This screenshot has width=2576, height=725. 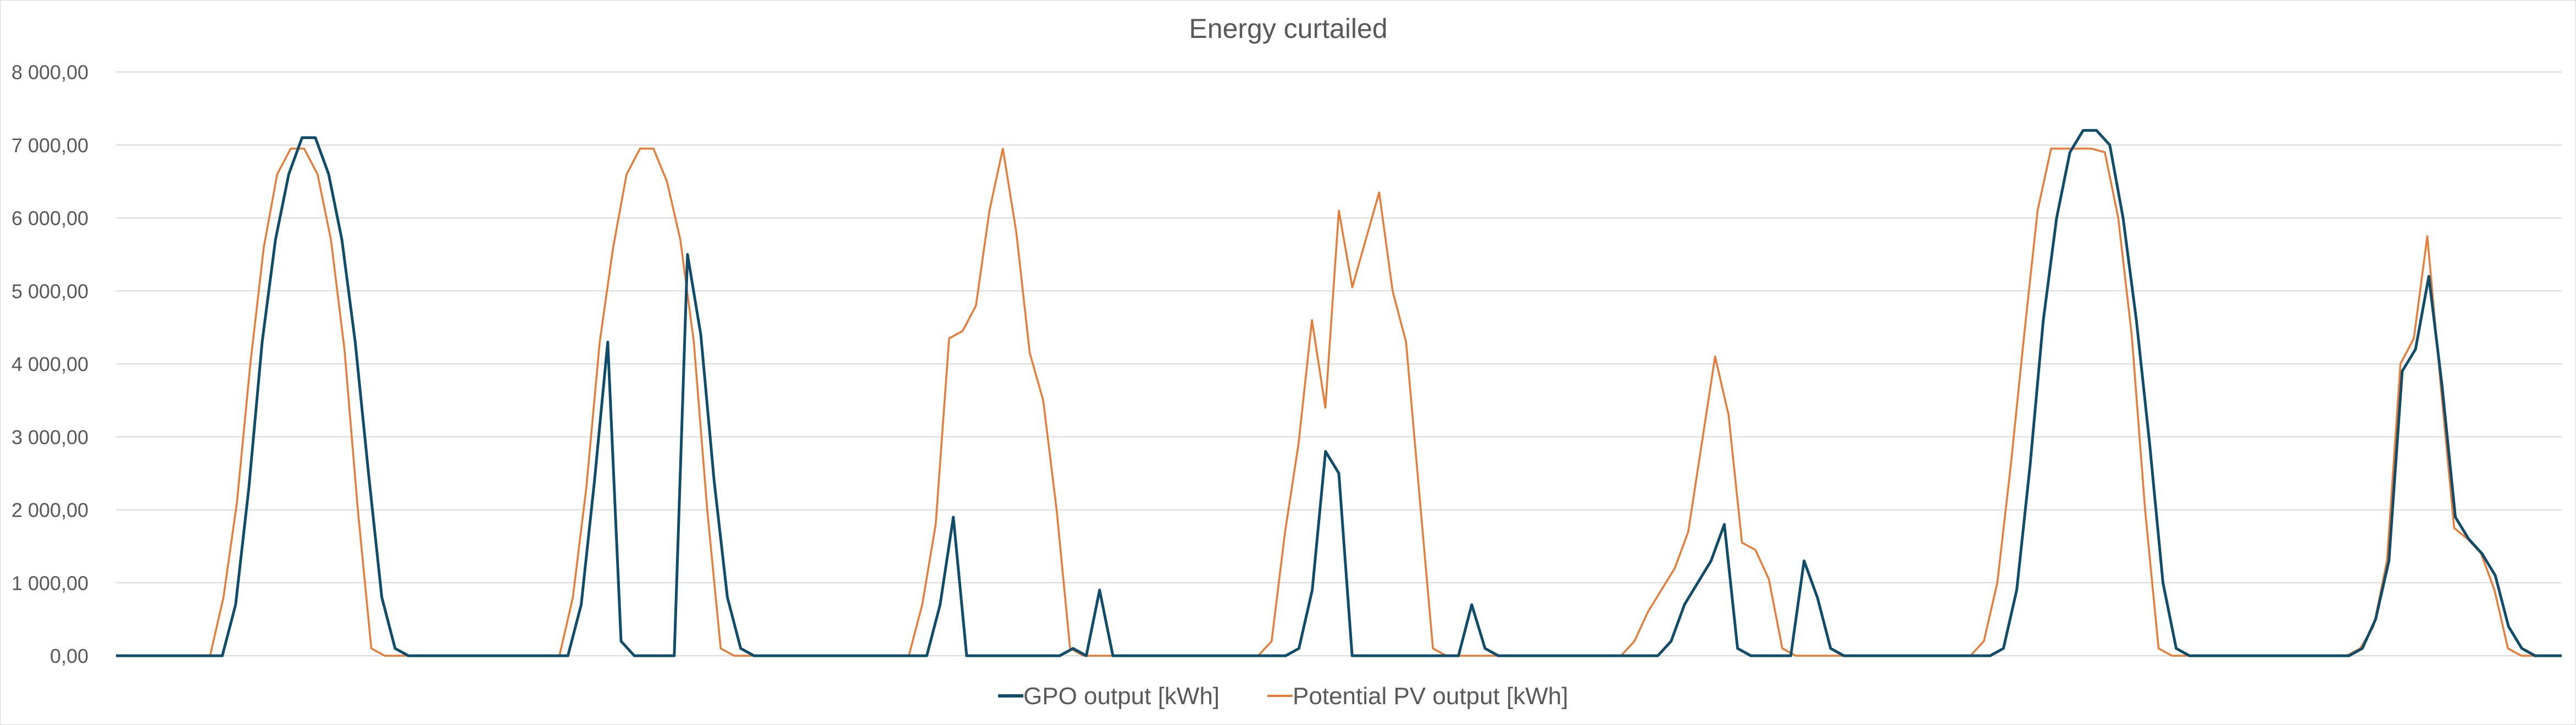 I want to click on chart-title: Energy curtailed, so click(x=1288, y=28).